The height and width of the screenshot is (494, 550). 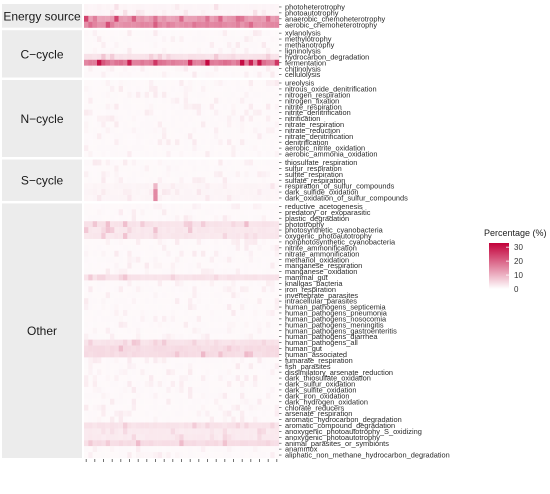 I want to click on group-label: Other, so click(x=42, y=331).